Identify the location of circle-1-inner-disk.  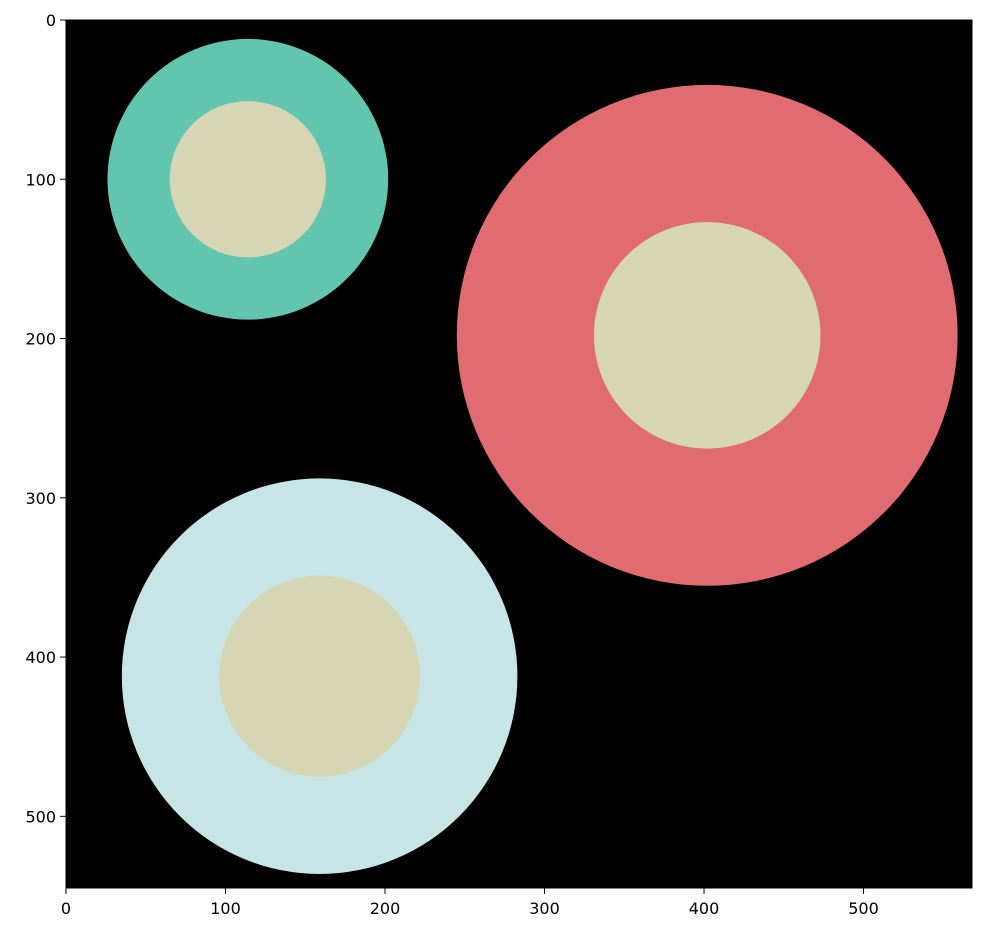
(247, 179).